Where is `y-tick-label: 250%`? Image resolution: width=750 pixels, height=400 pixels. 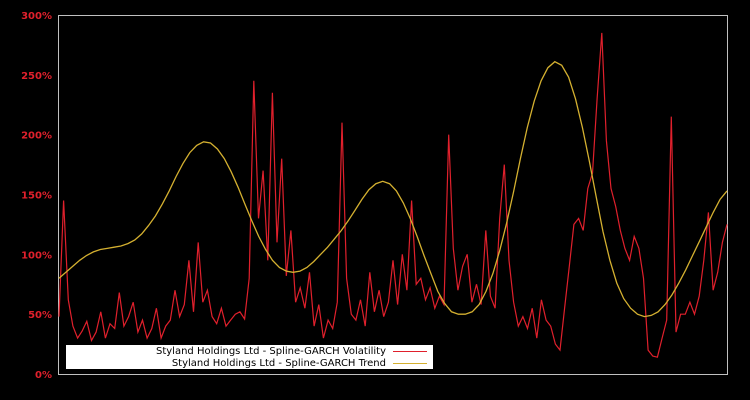 y-tick-label: 250% is located at coordinates (36, 76).